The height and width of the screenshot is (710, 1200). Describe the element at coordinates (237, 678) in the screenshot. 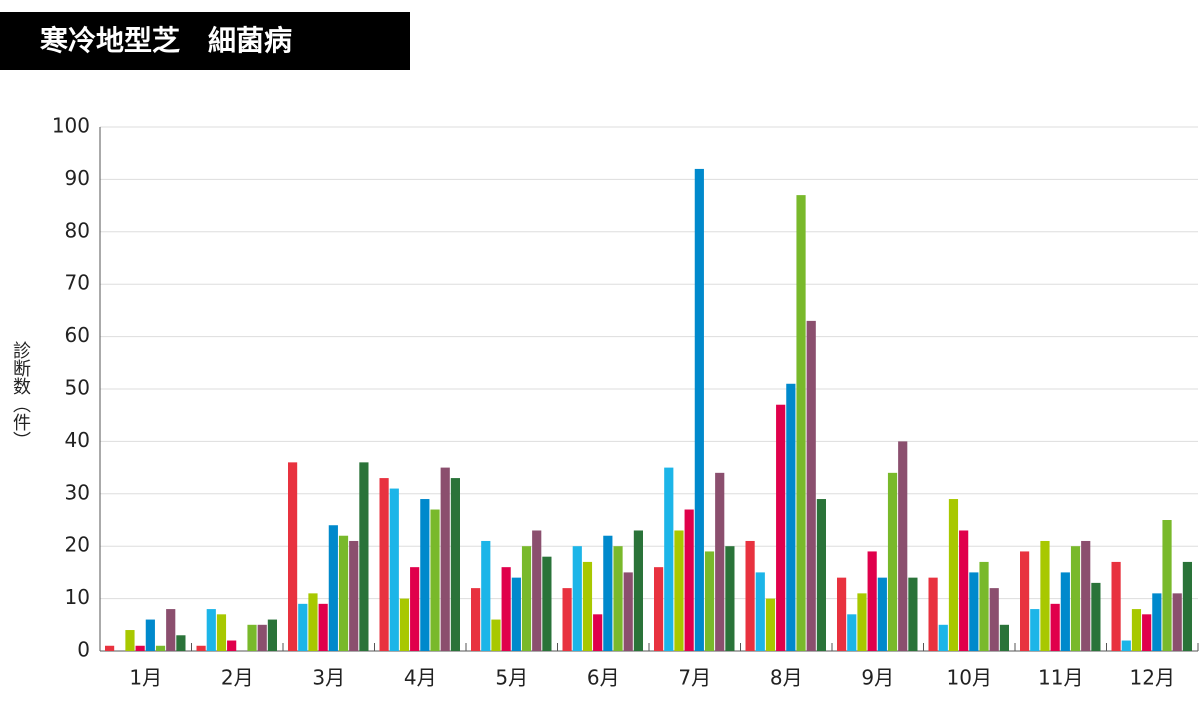

I see `x-tick-label: 2月` at that location.